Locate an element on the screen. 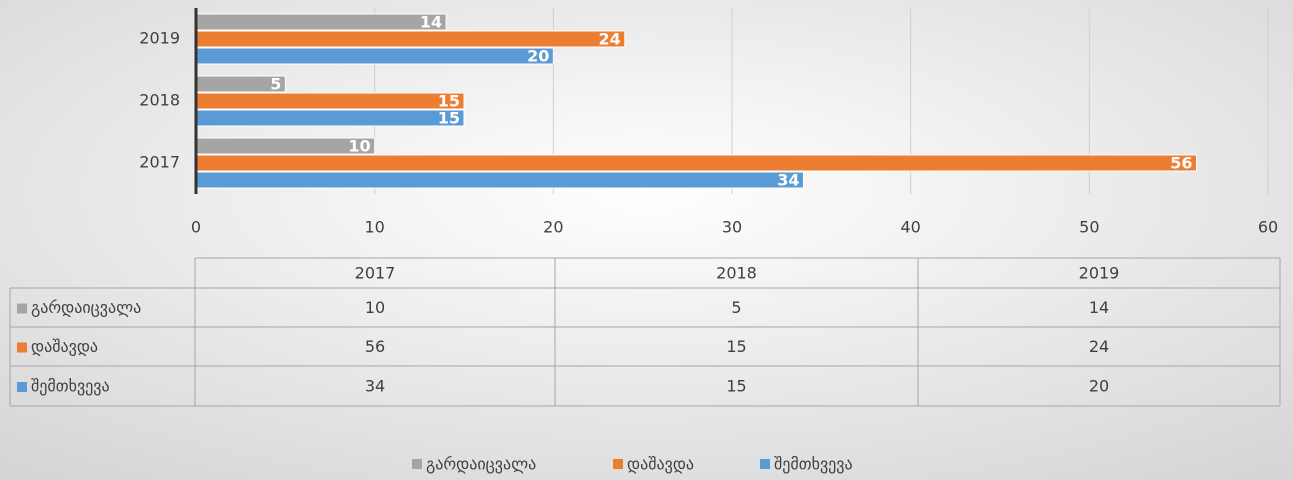  table-cell: 5 is located at coordinates (736, 307).